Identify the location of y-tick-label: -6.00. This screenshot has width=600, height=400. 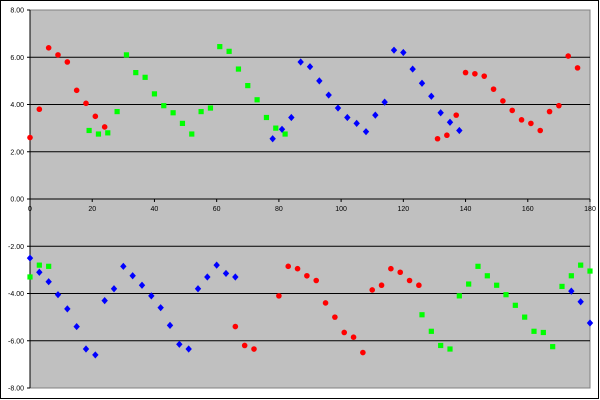
(16, 341).